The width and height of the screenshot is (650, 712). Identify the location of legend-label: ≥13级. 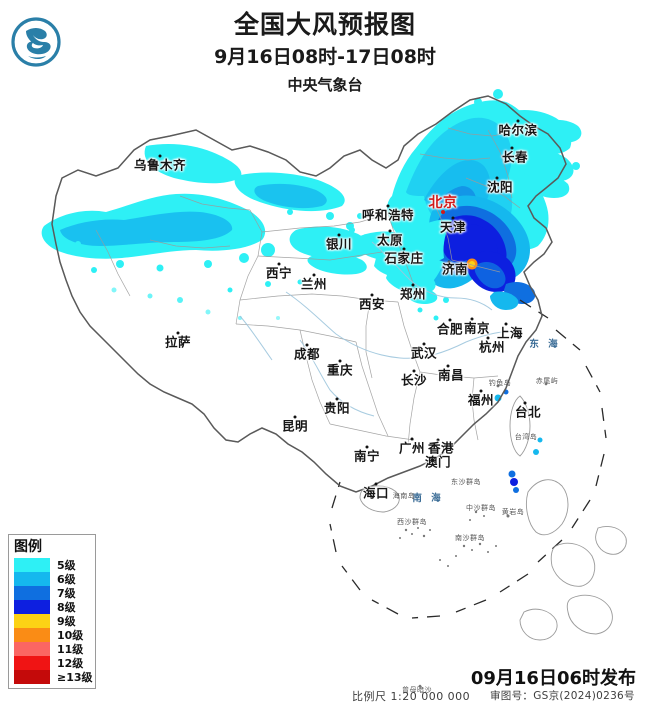
(75, 677).